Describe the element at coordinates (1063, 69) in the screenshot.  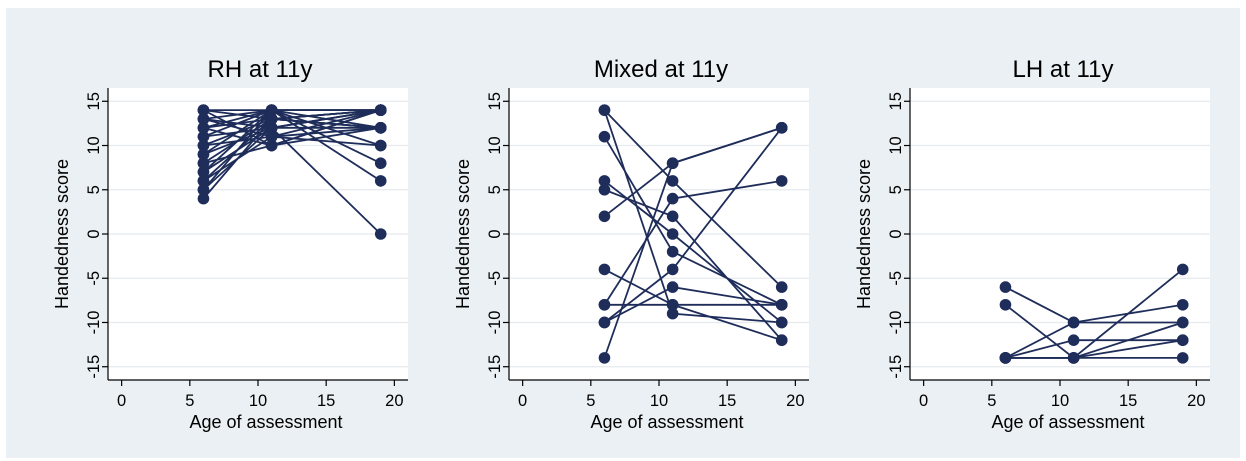
I see `panel-title: LH at 11y` at that location.